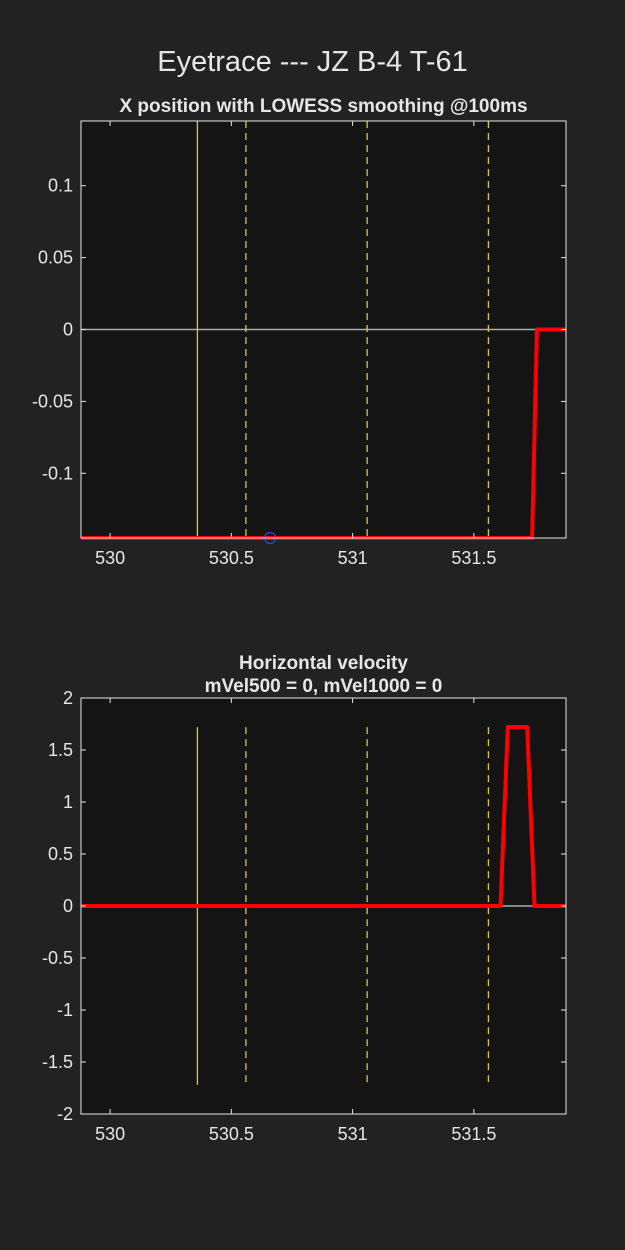 The height and width of the screenshot is (1250, 625). Describe the element at coordinates (57, 473) in the screenshot. I see `y-tick-label: -0.1` at that location.